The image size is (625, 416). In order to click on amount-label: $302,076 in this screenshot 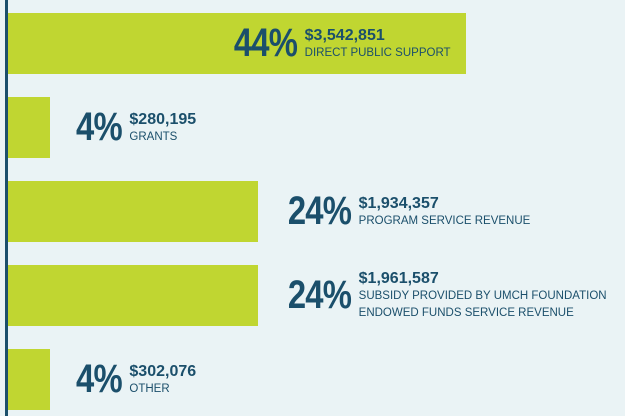, I will do `click(163, 371)`.